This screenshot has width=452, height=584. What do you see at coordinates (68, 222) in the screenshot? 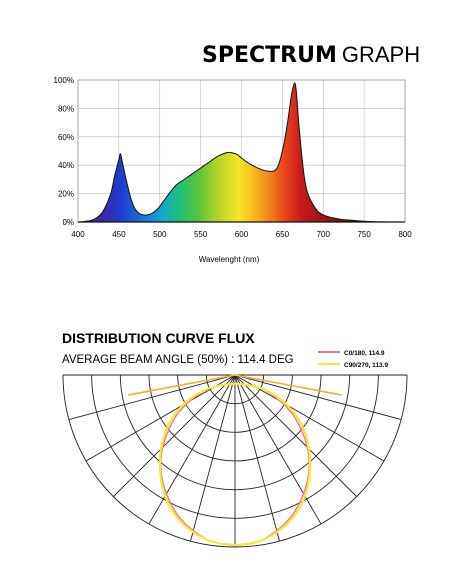
I see `spectrum-y-tick-label: 0%` at bounding box center [68, 222].